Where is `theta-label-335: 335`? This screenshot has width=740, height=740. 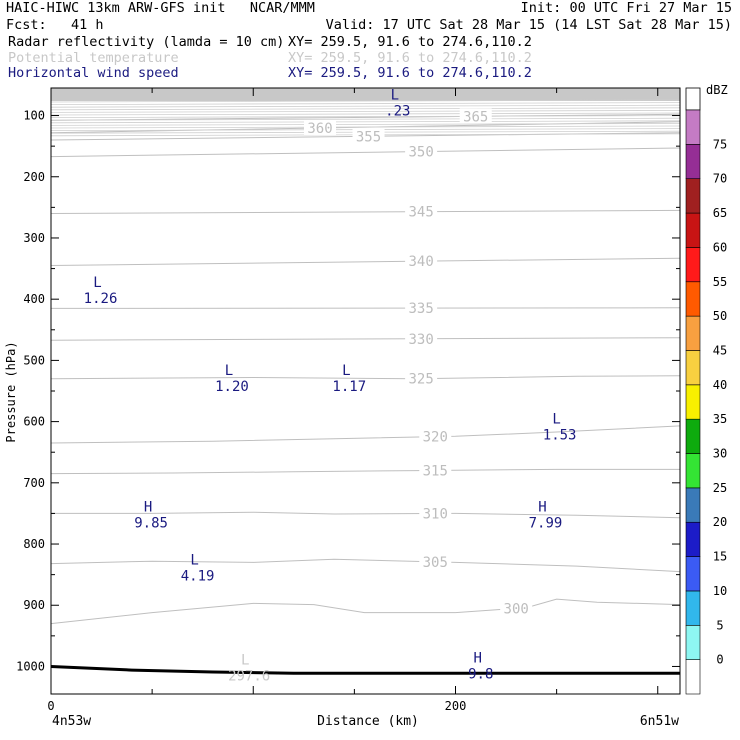 theta-label-335: 335 is located at coordinates (420, 309).